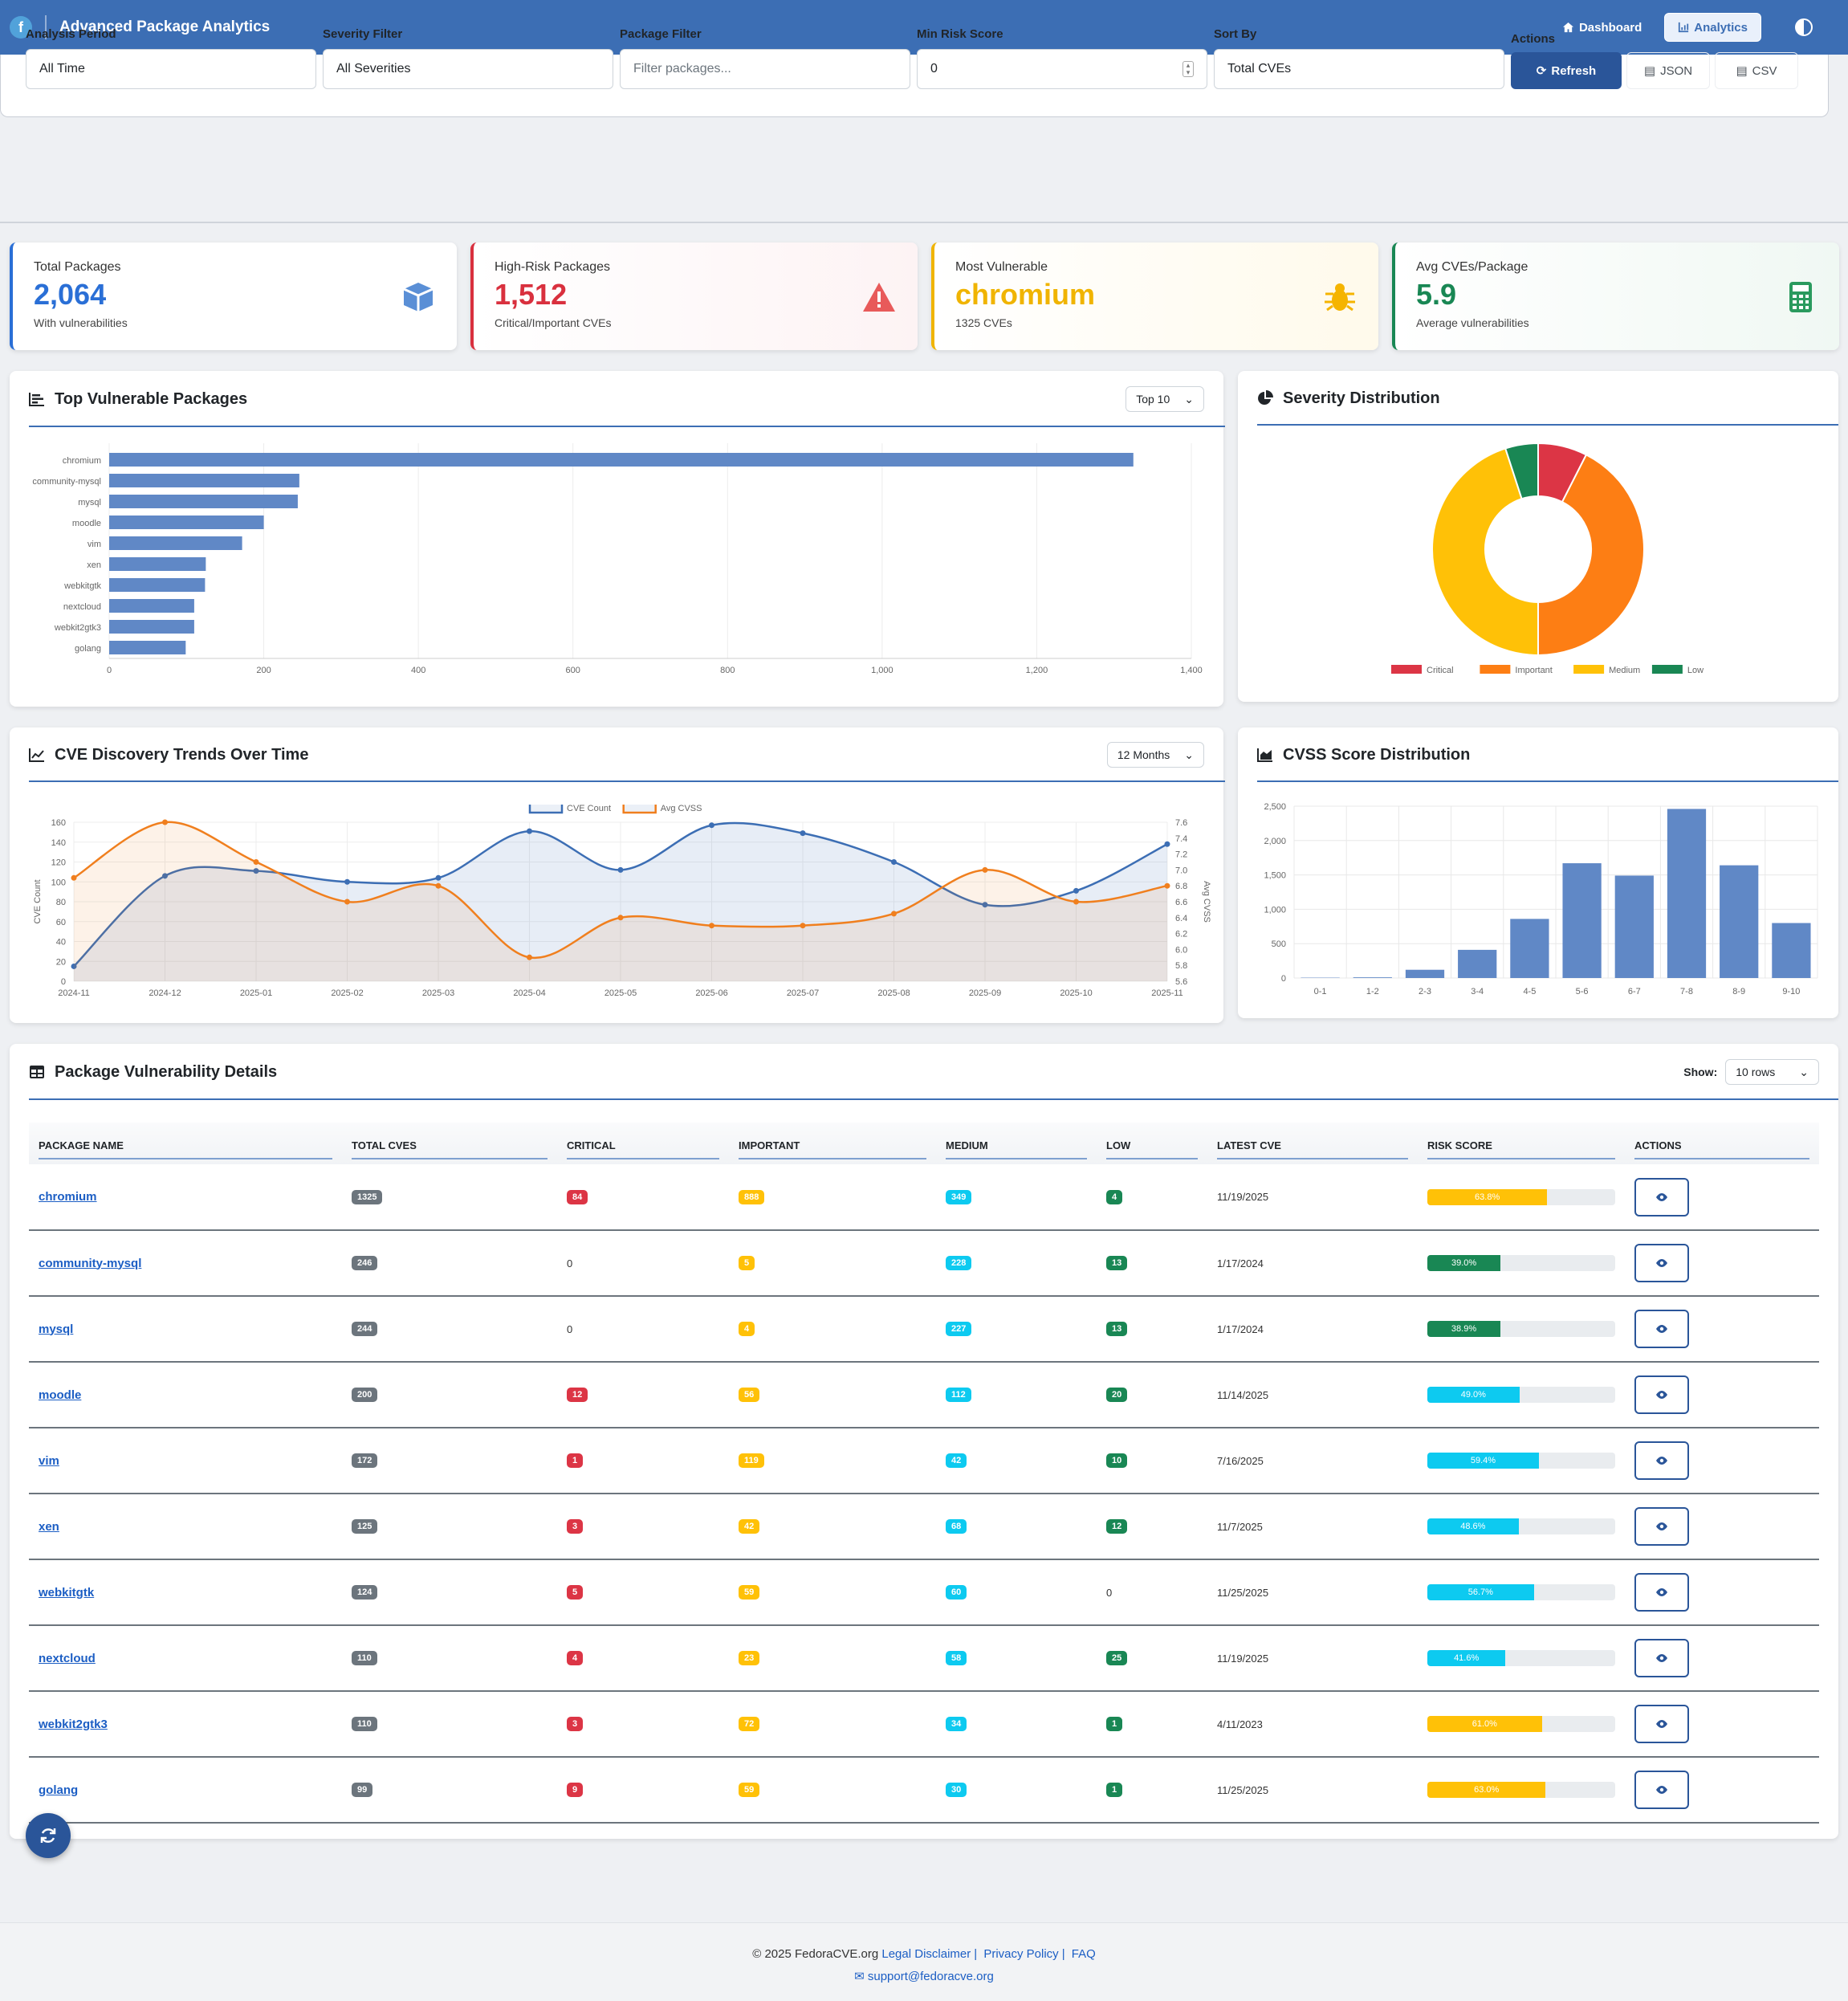  Describe the element at coordinates (49, 1526) in the screenshot. I see `package-link: xen` at that location.